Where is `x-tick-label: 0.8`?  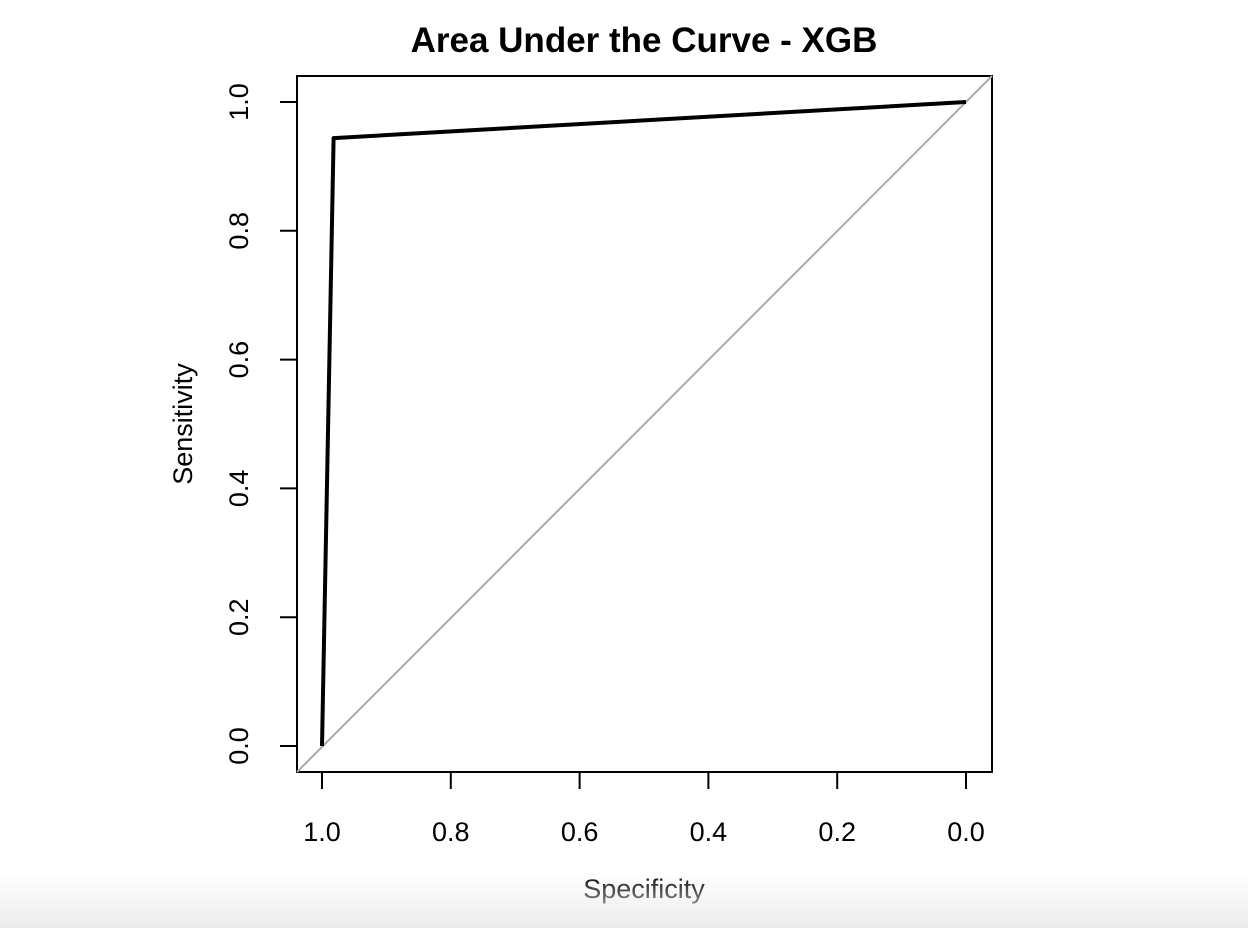
x-tick-label: 0.8 is located at coordinates (451, 832).